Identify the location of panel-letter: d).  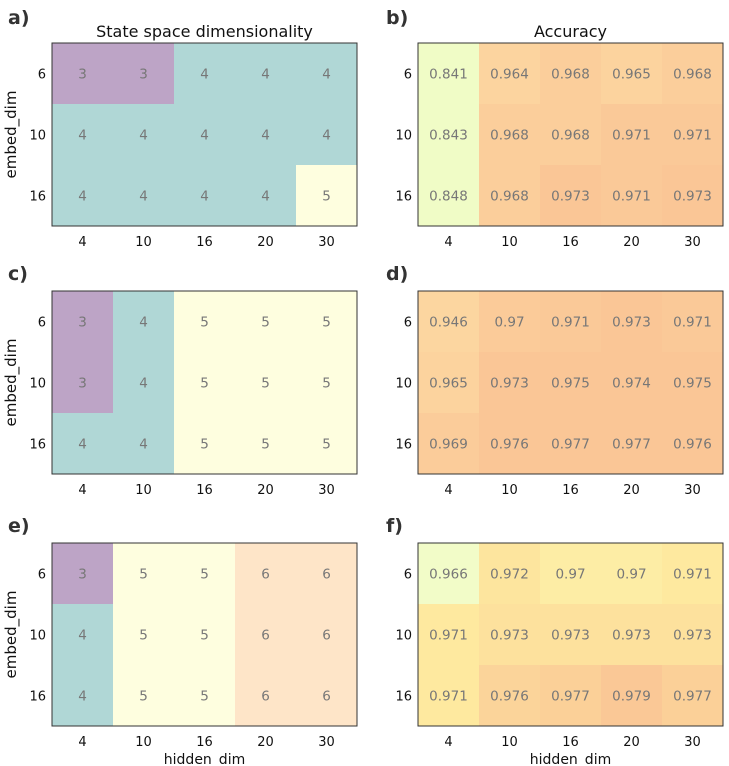
(397, 274).